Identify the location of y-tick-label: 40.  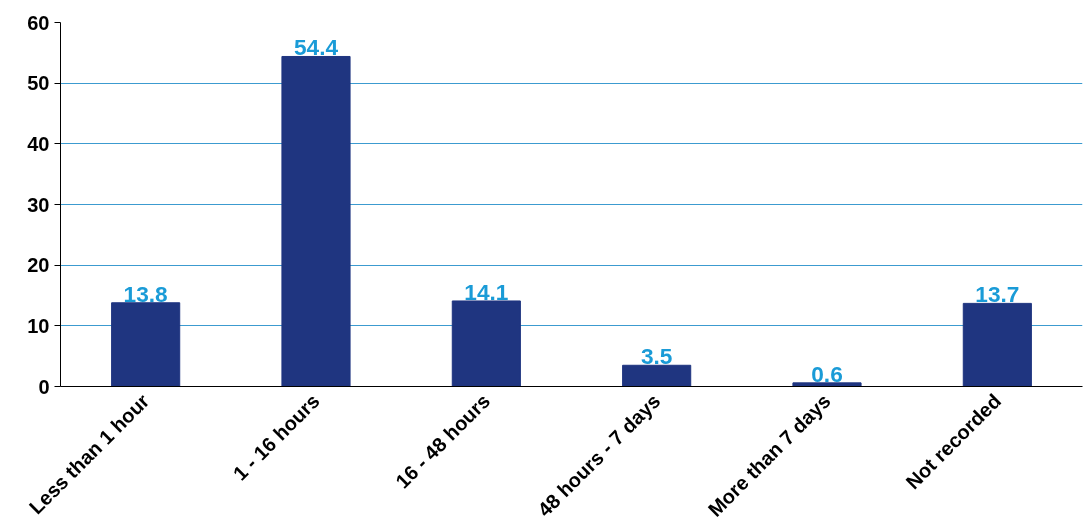
(38, 143).